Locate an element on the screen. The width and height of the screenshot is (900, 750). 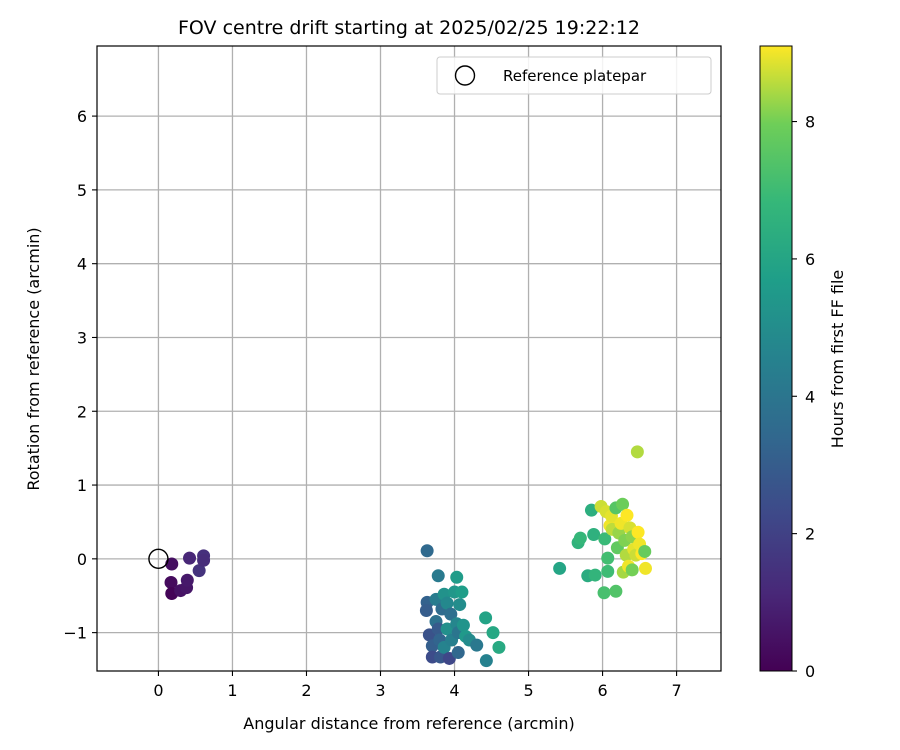
colorbar-tick-label: 8 is located at coordinates (810, 122).